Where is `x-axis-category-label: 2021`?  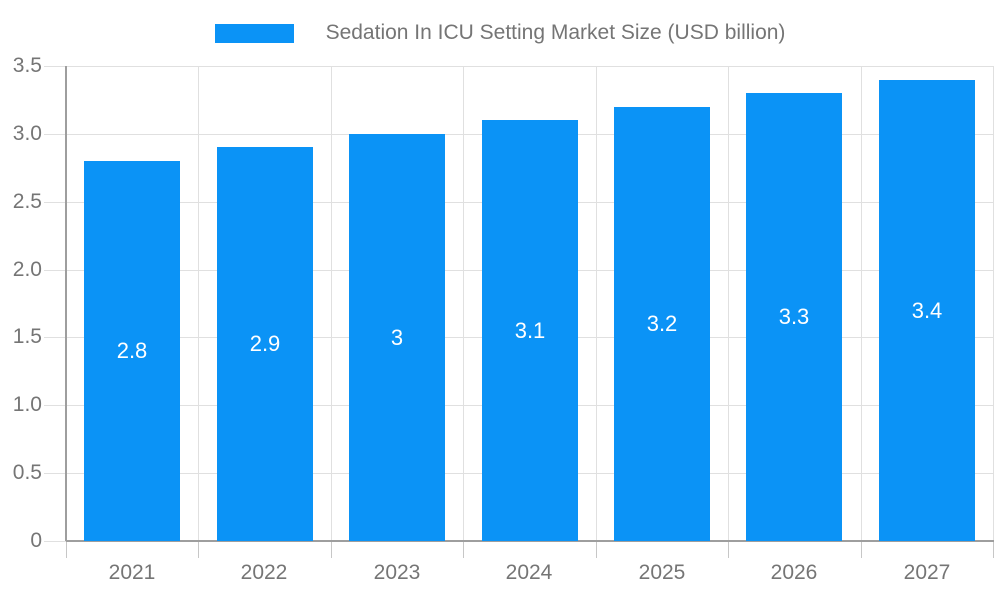
x-axis-category-label: 2021 is located at coordinates (132, 572).